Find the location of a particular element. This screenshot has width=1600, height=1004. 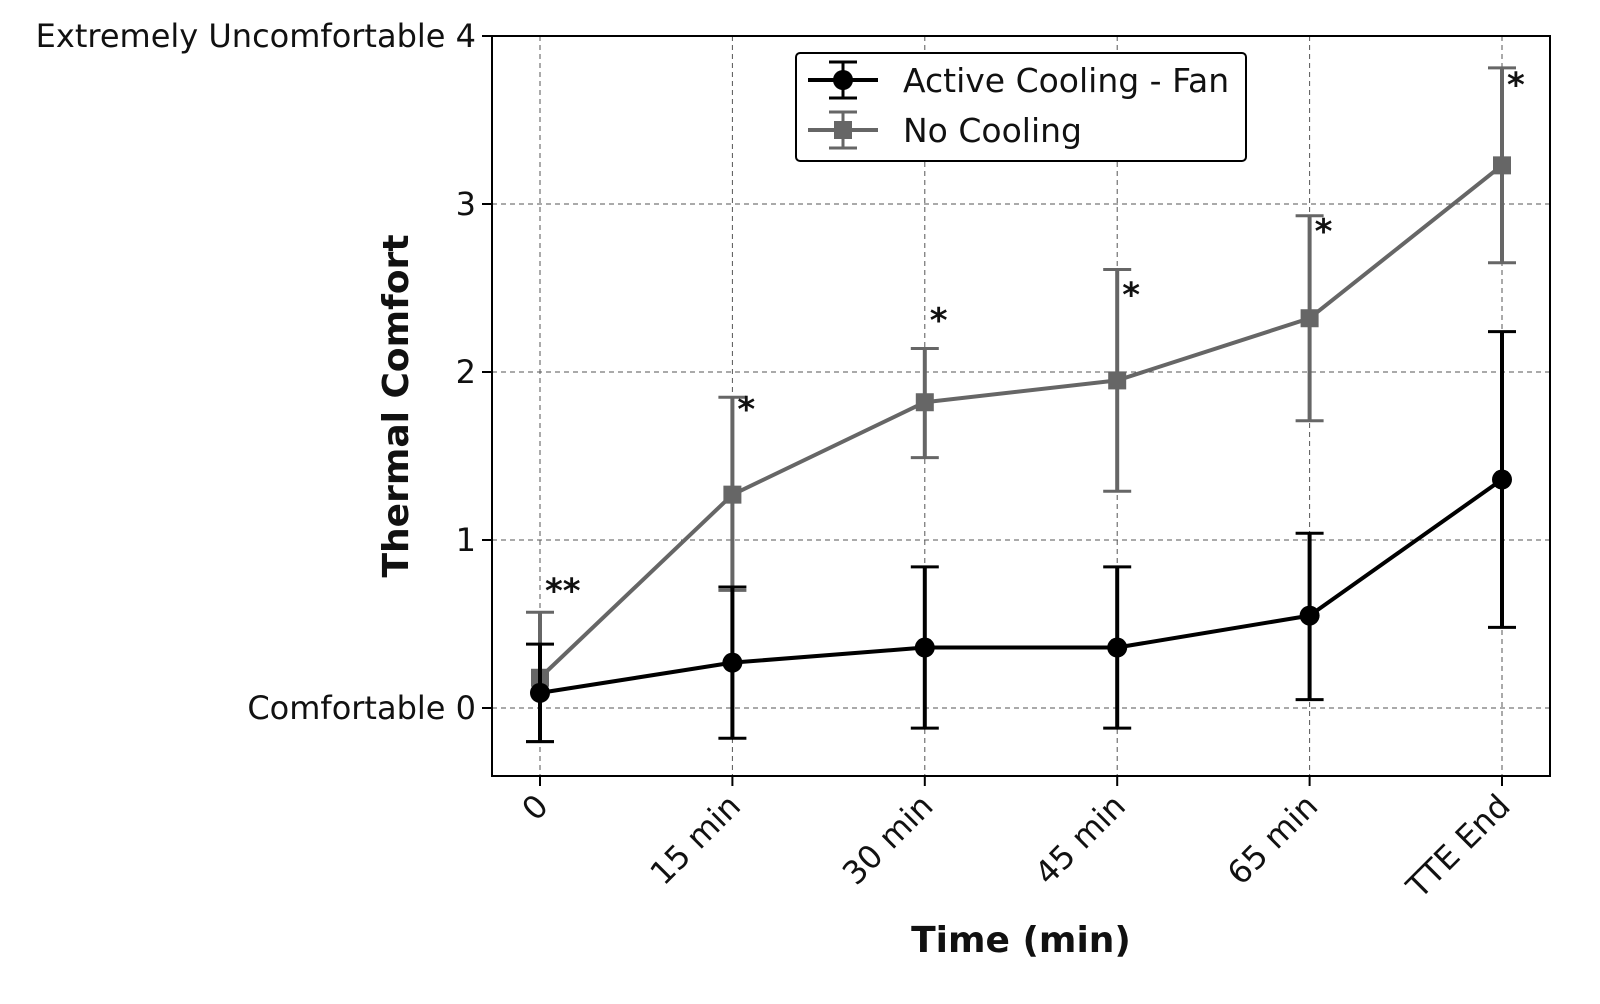

legend-box is located at coordinates (1021, 107).